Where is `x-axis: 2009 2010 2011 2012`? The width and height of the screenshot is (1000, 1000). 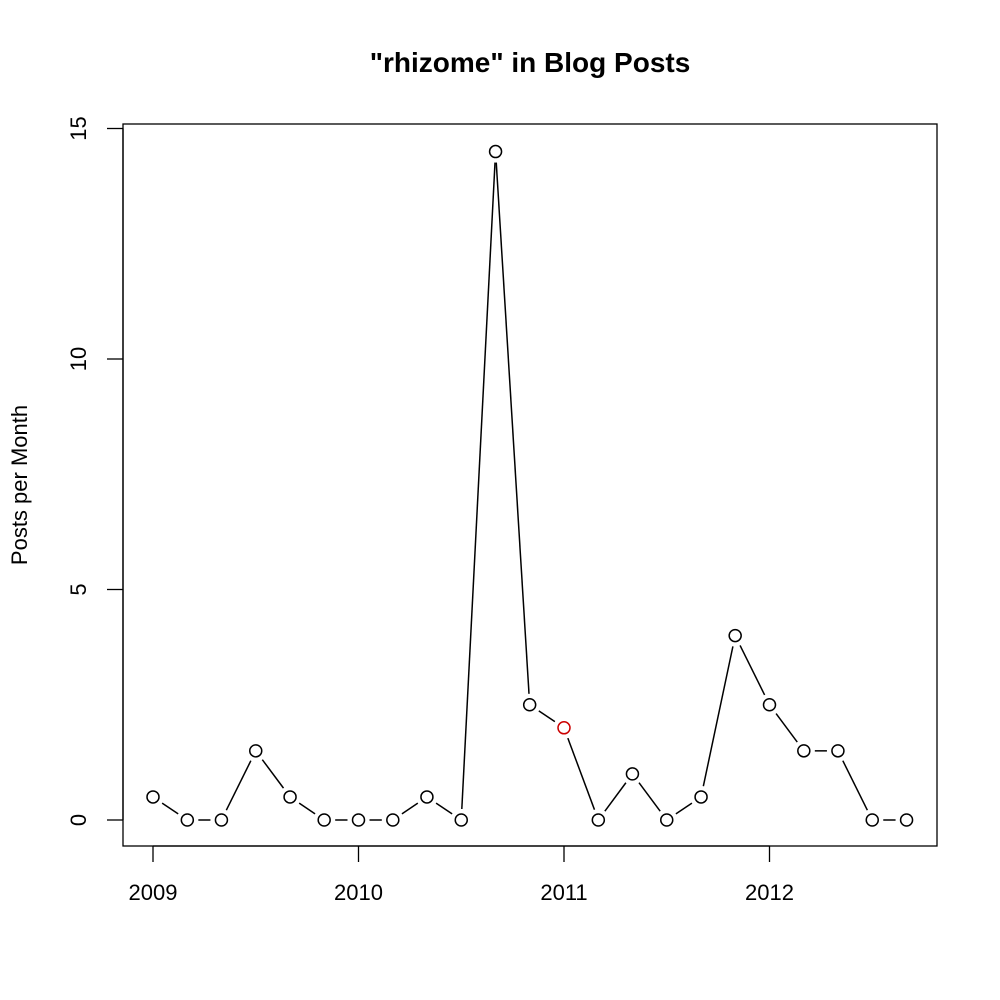 x-axis: 2009 2010 2011 2012 is located at coordinates (461, 875).